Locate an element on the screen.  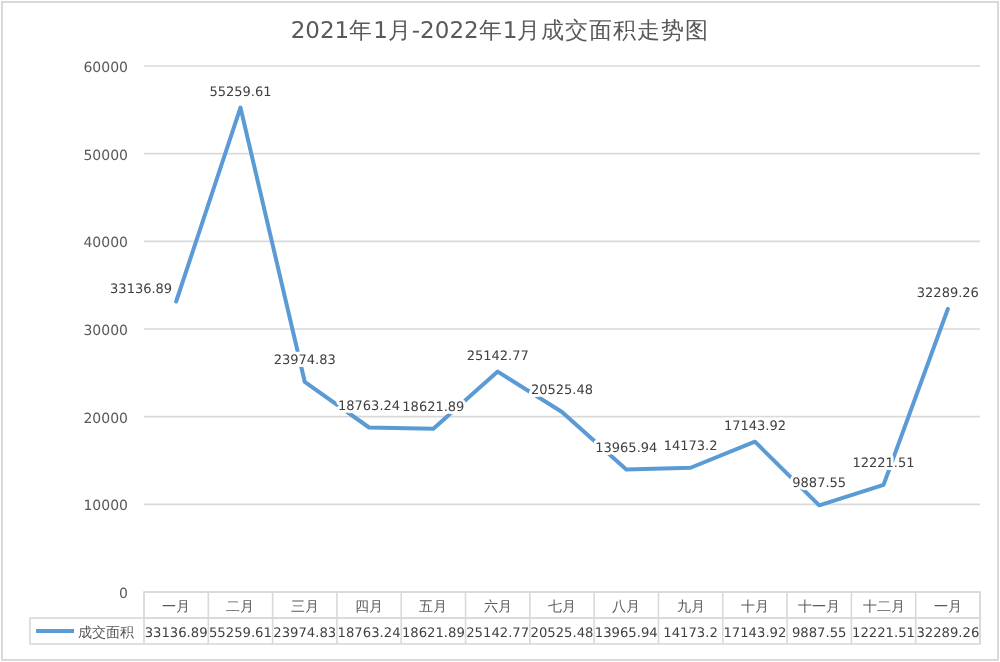
chart-title: 2021年1月-2022年1月成交面积走势图 is located at coordinates (500, 30).